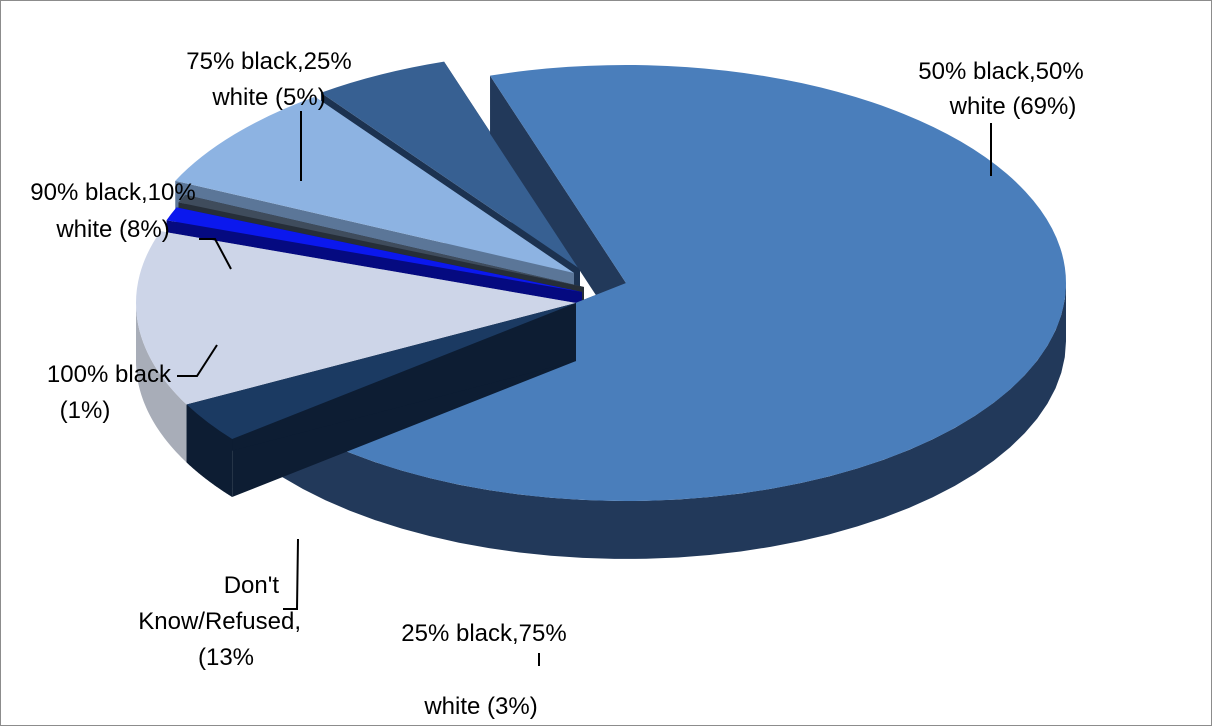  I want to click on slice-label-3-line2: (1%), so click(85, 410).